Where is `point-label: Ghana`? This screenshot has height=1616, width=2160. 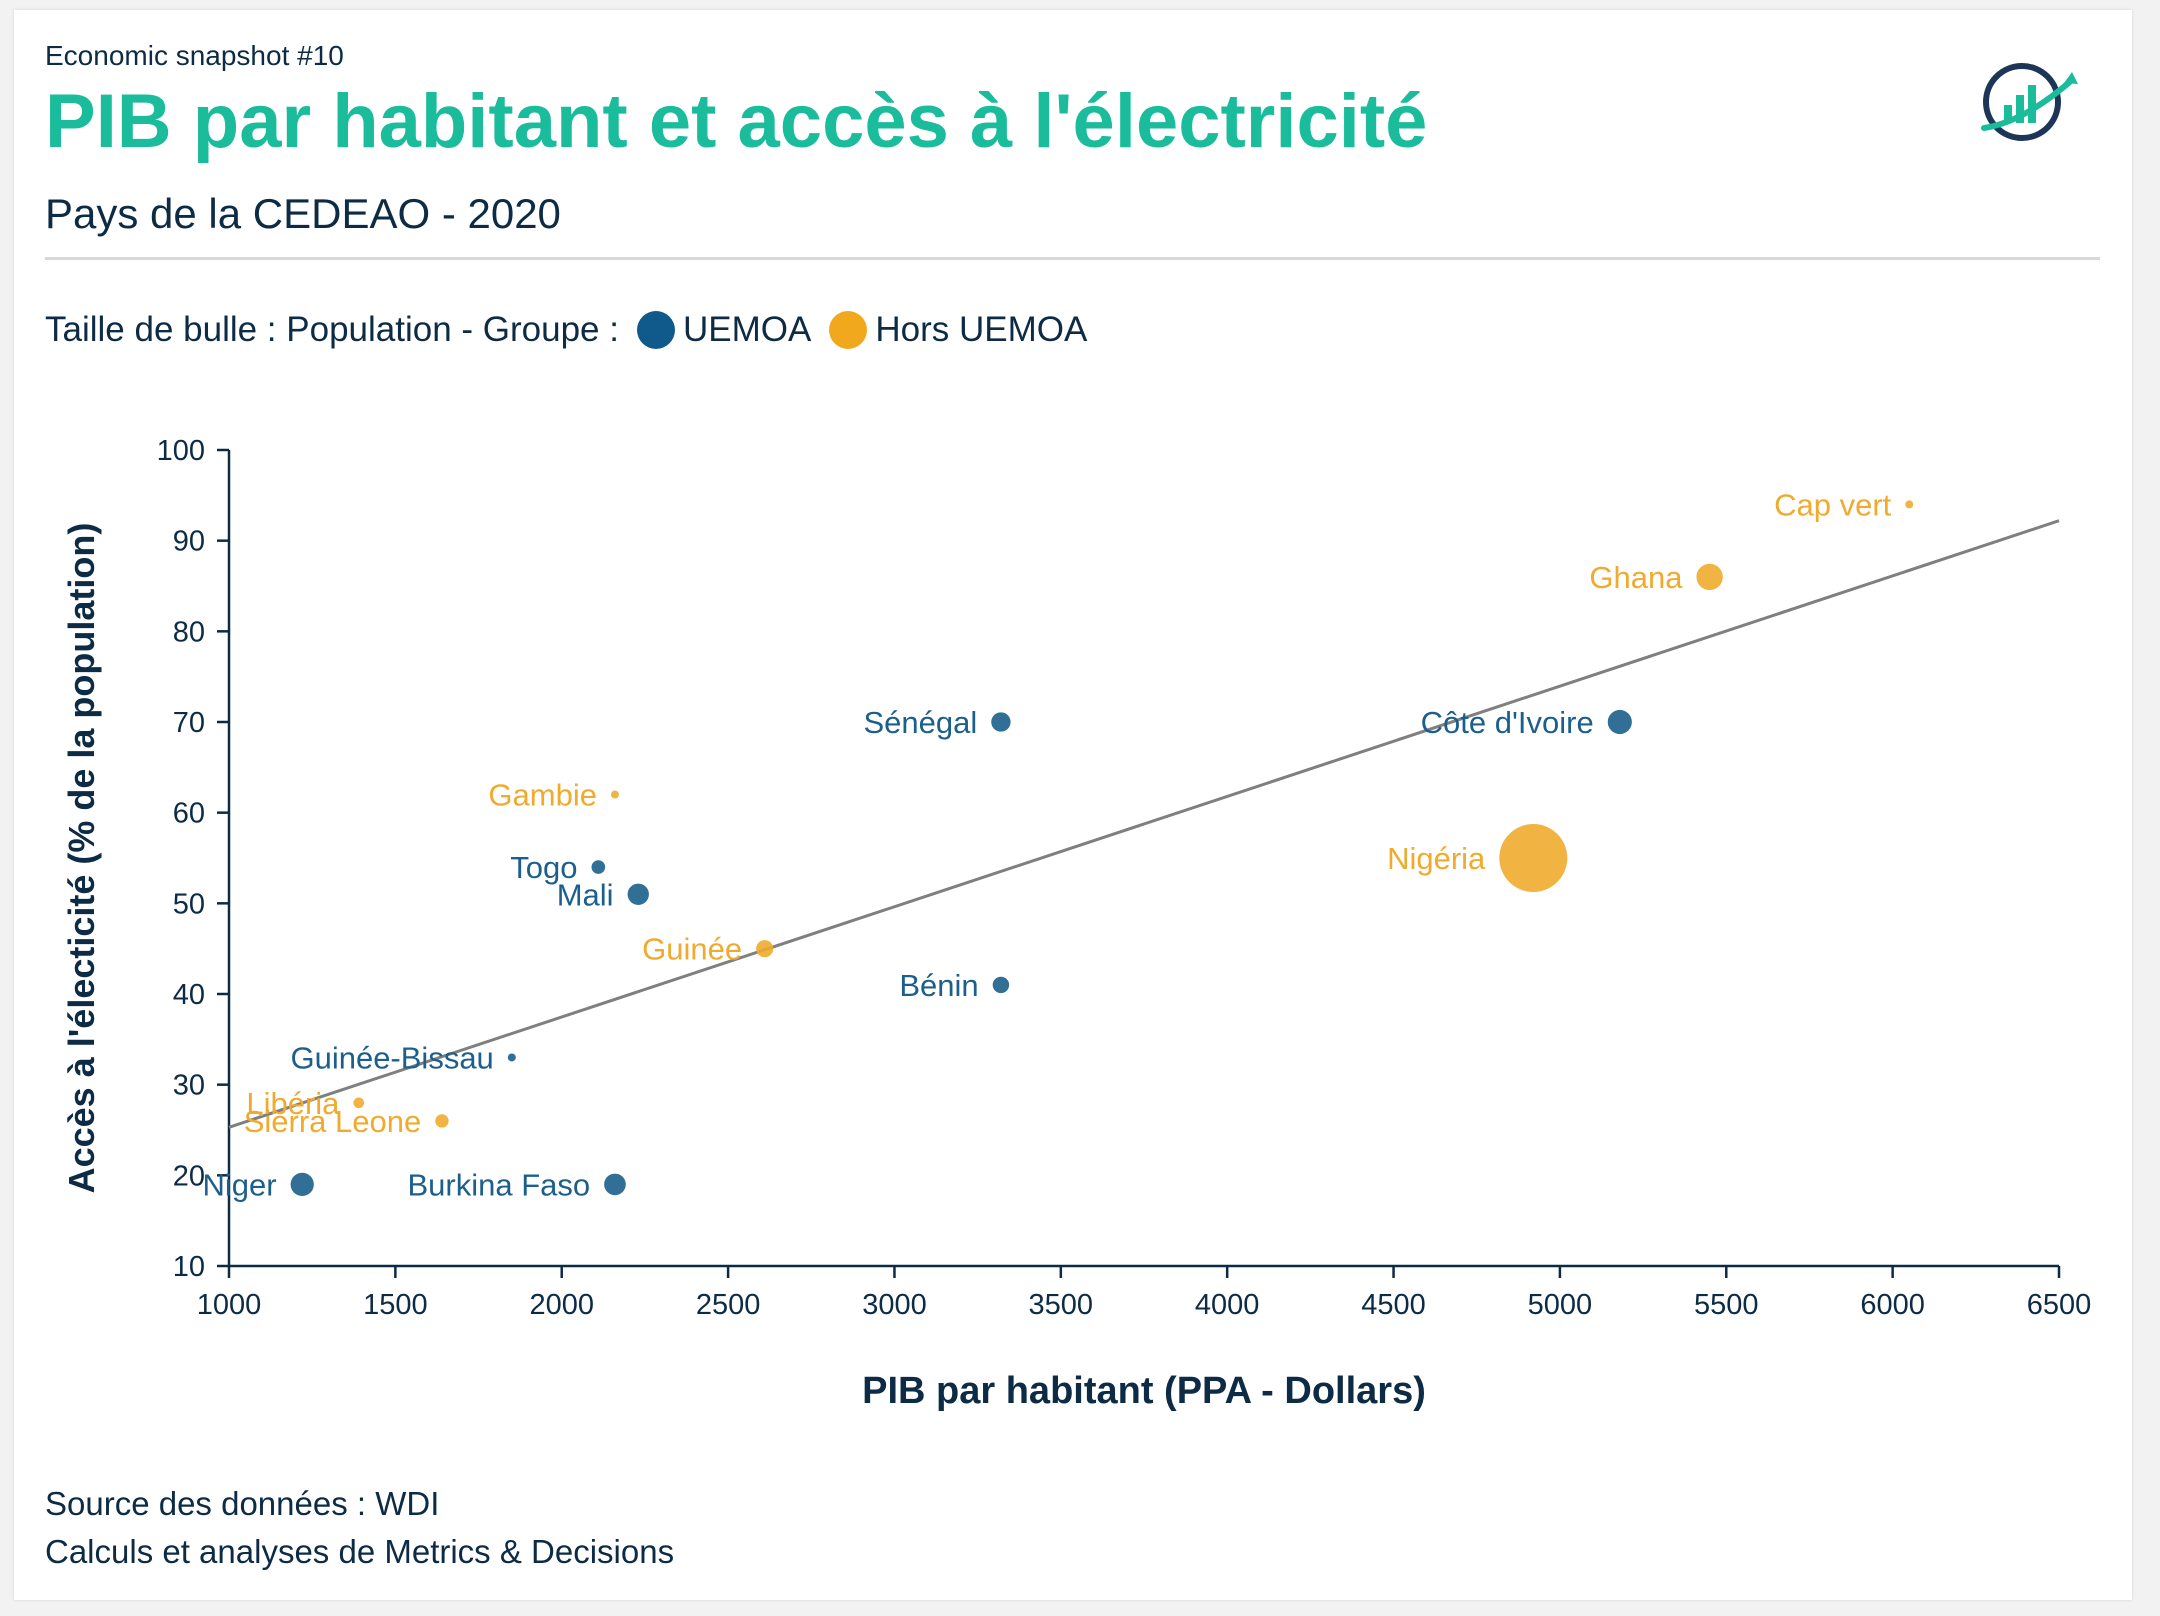 point-label: Ghana is located at coordinates (1636, 577).